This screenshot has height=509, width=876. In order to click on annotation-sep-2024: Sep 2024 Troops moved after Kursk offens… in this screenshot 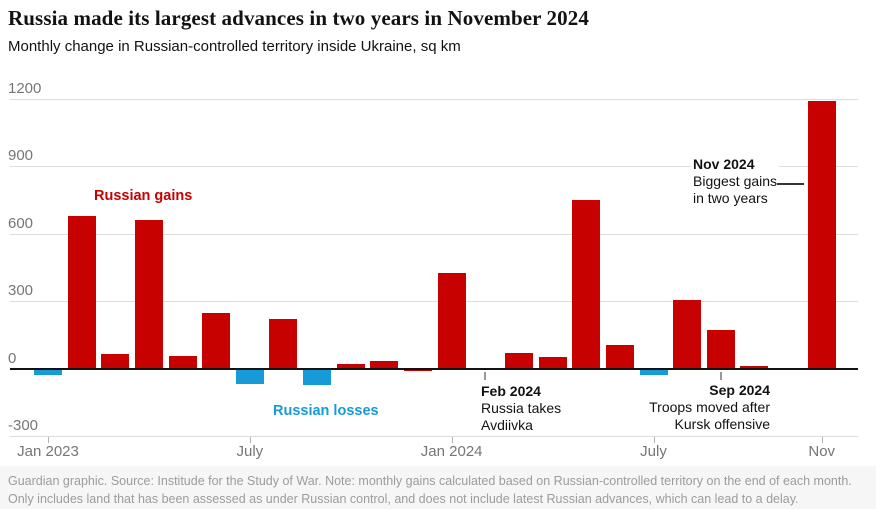, I will do `click(709, 407)`.